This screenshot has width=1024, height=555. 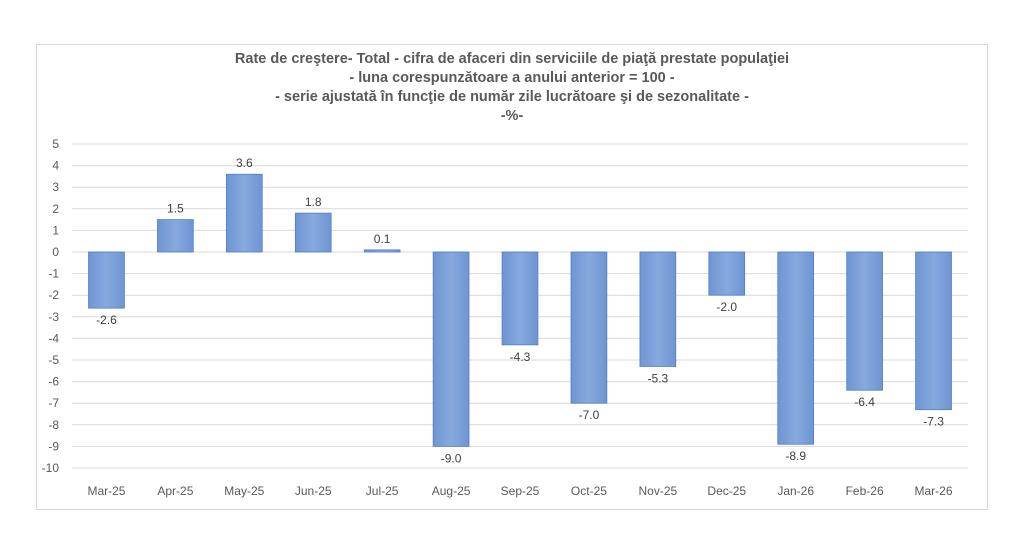 I want to click on y-tick-label: -3, so click(x=53, y=317).